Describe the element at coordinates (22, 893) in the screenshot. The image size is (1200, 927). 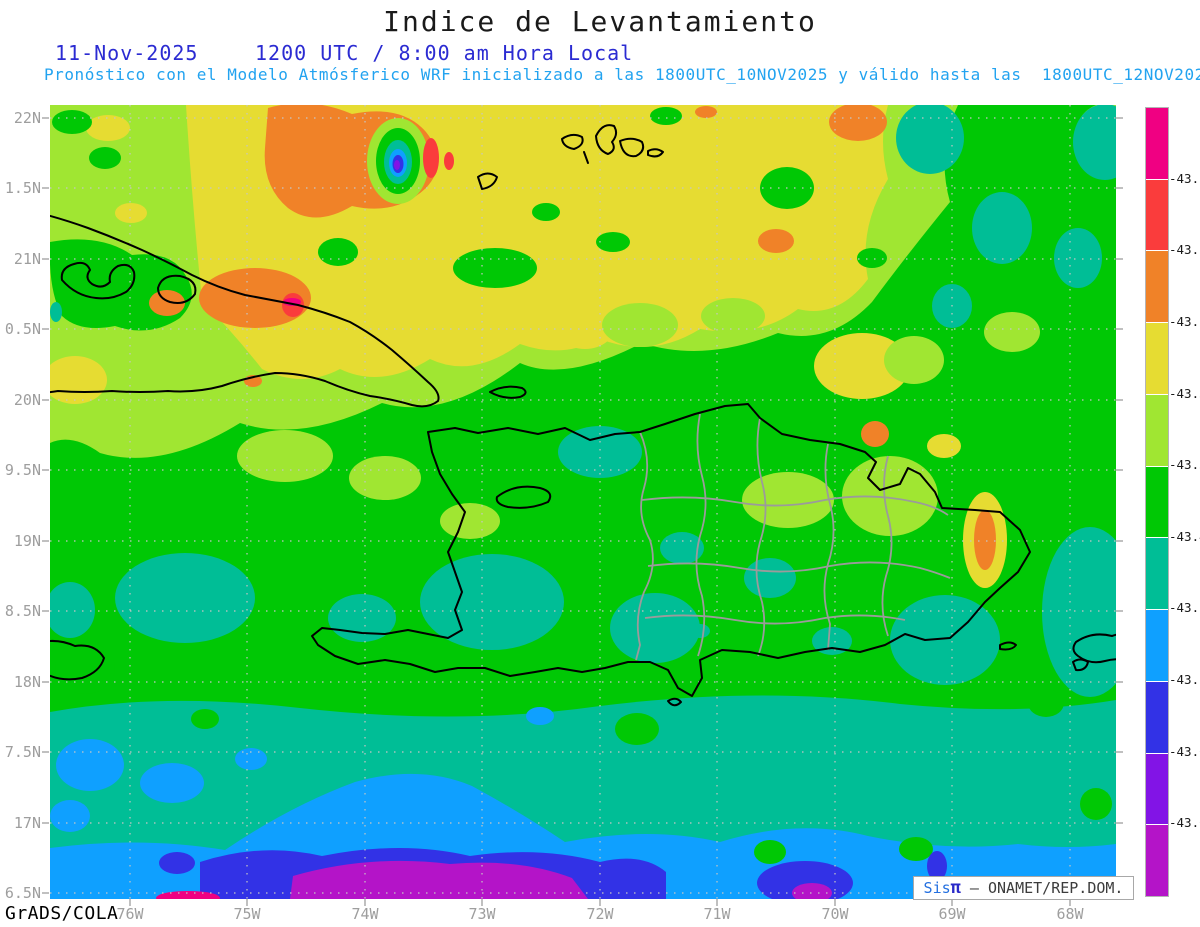
I see `lat-label: 6.5N` at that location.